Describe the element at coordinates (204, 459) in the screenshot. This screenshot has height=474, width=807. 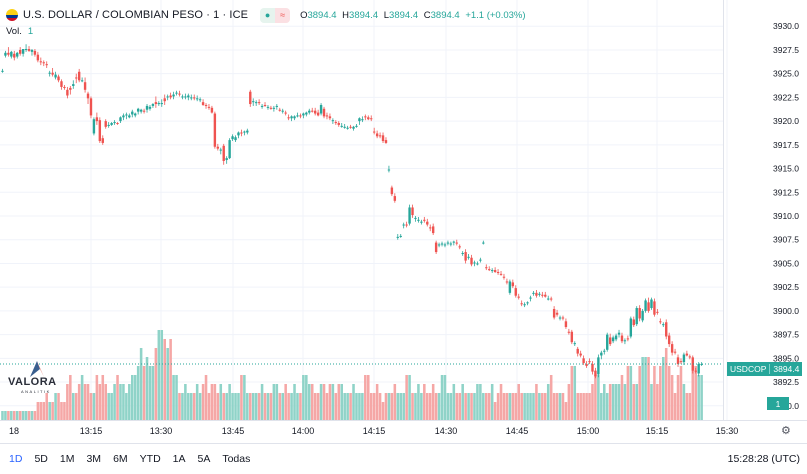
I see `range-5a: 5A` at that location.